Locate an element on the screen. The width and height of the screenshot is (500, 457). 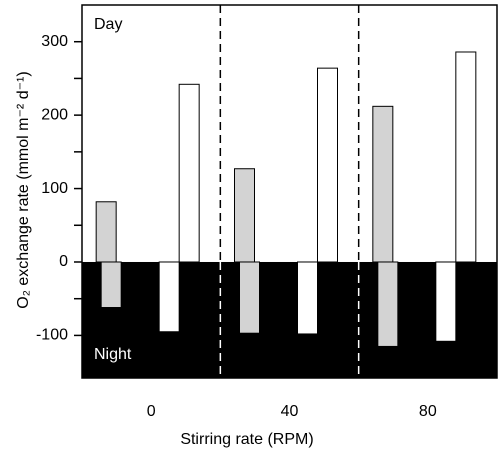
x-tick-label: 80 is located at coordinates (428, 411).